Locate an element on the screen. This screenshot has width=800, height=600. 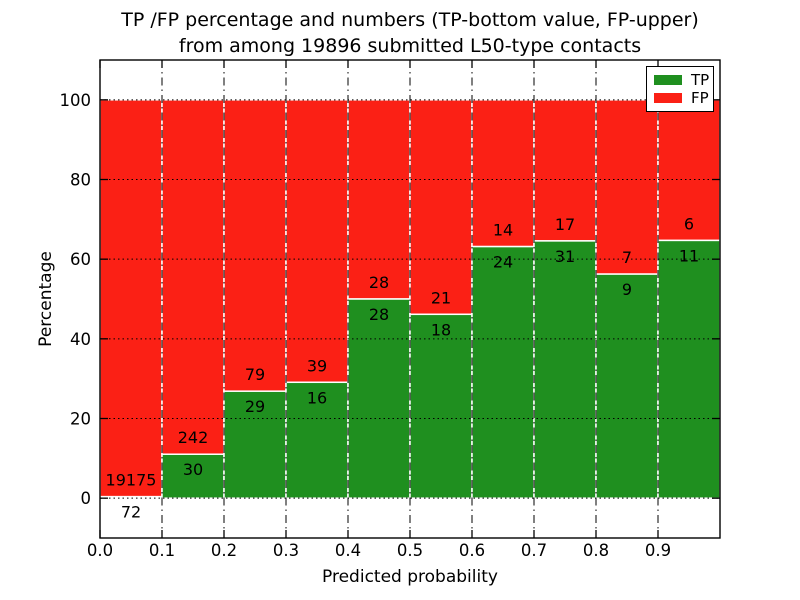
tp-count-label: 9 is located at coordinates (627, 289).